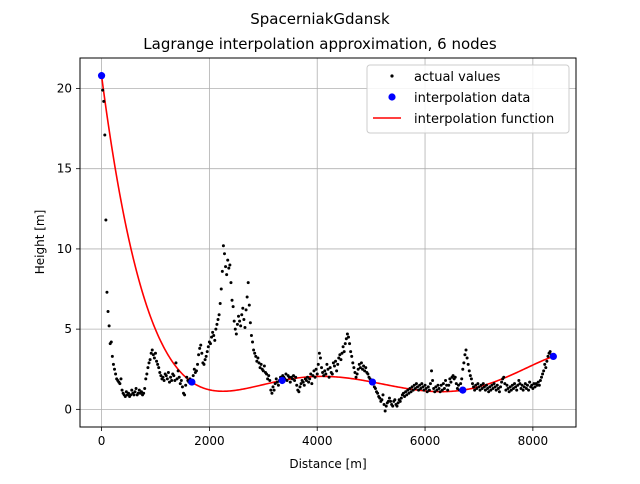 This screenshot has height=484, width=640. What do you see at coordinates (320, 19) in the screenshot?
I see `chart-title: SpacerniakGdansk` at bounding box center [320, 19].